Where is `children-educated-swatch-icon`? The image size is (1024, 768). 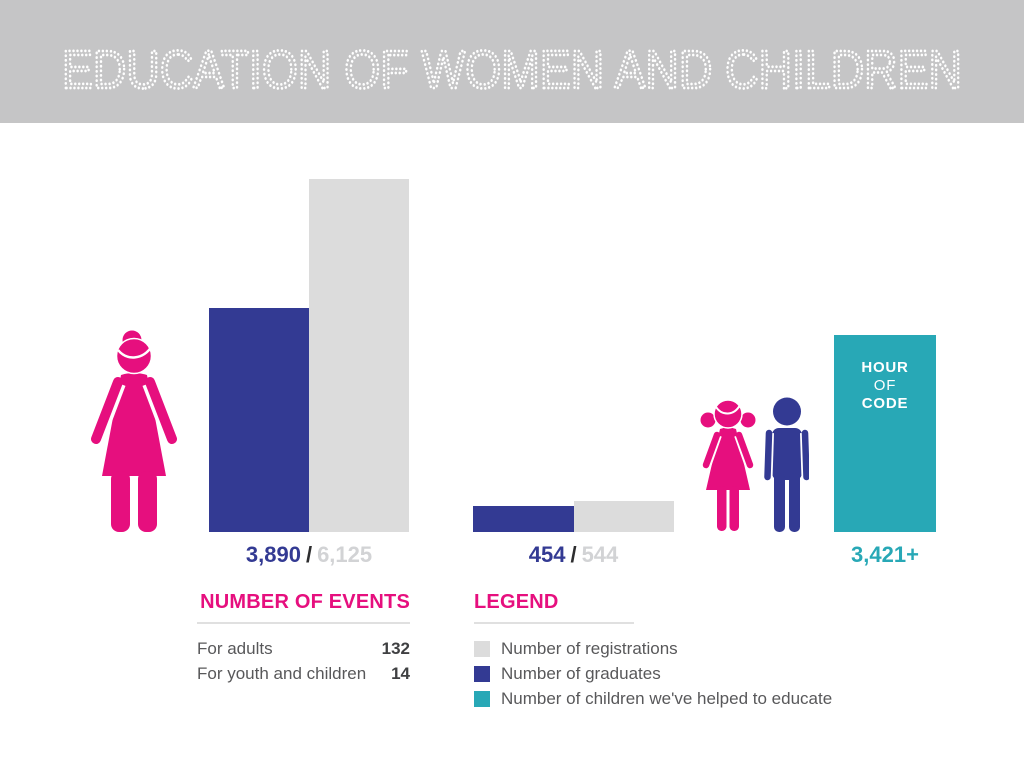
children-educated-swatch-icon is located at coordinates (482, 698).